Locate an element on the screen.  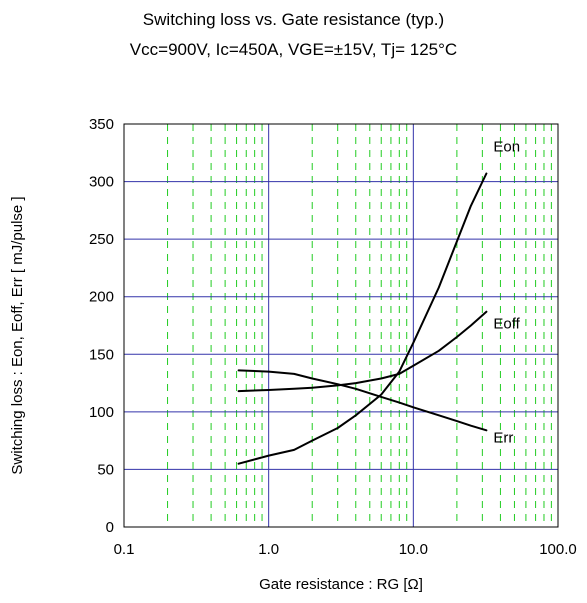
series-line-eoff is located at coordinates (362, 351).